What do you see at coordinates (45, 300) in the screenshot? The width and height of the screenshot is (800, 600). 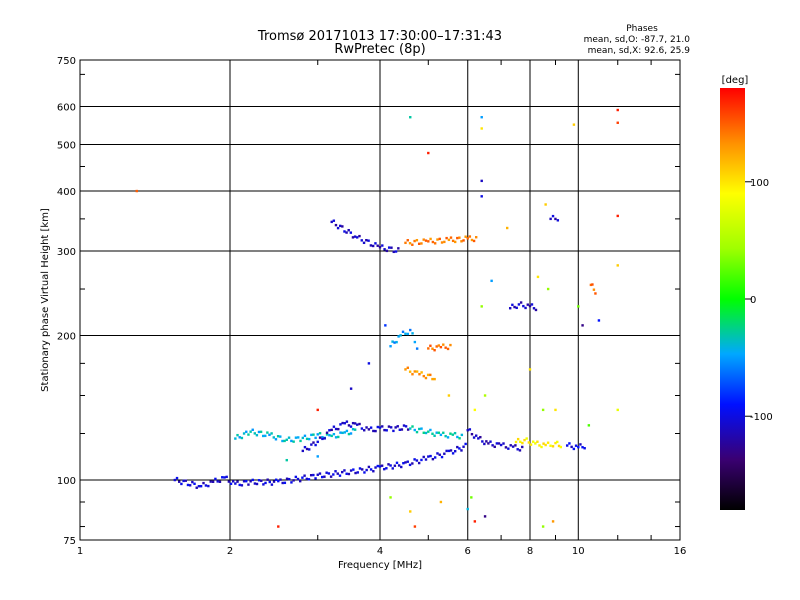 I see `y-axis-label: Stationary phase Virtual Height [km]` at bounding box center [45, 300].